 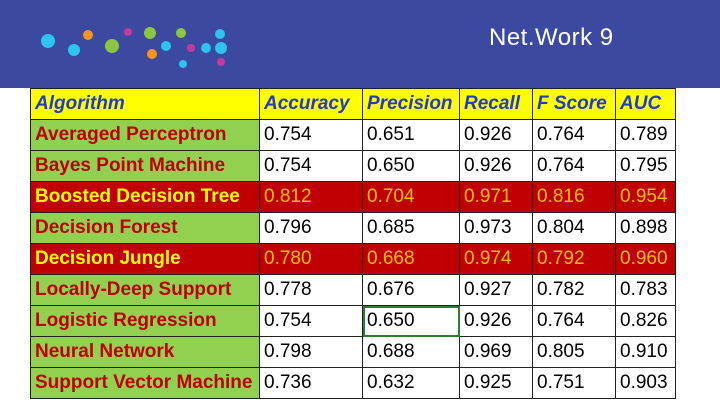 What do you see at coordinates (145, 321) in the screenshot?
I see `algorithm-cell: Logistic Regression` at bounding box center [145, 321].